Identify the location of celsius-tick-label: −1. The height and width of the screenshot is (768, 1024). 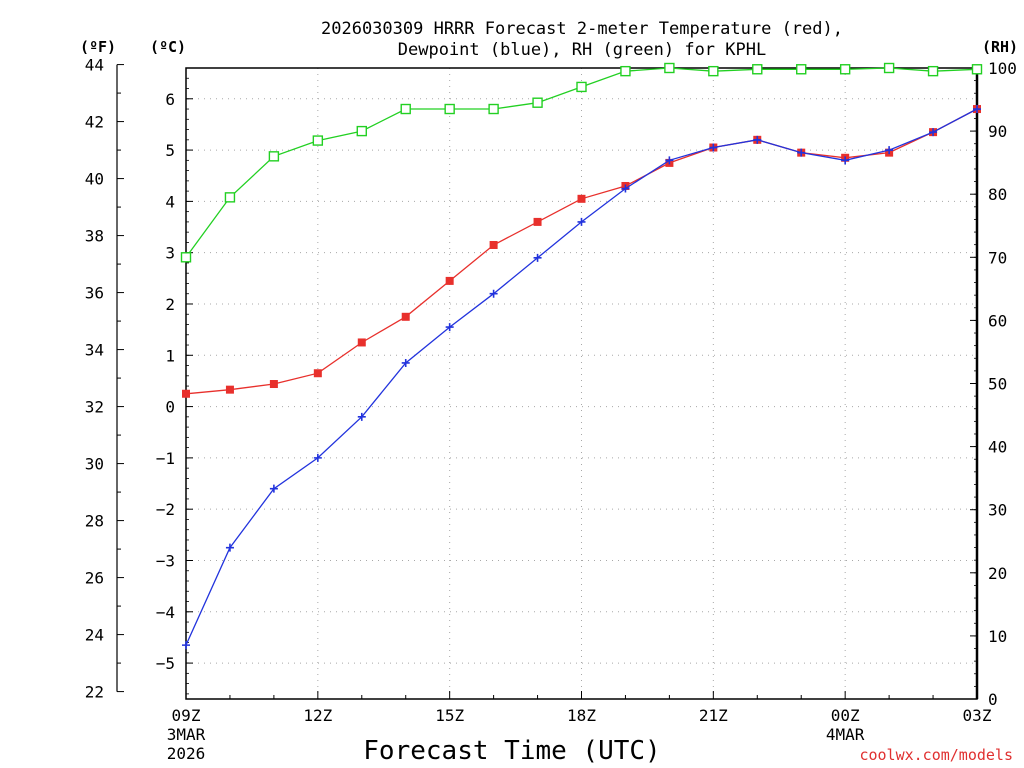
(165, 458).